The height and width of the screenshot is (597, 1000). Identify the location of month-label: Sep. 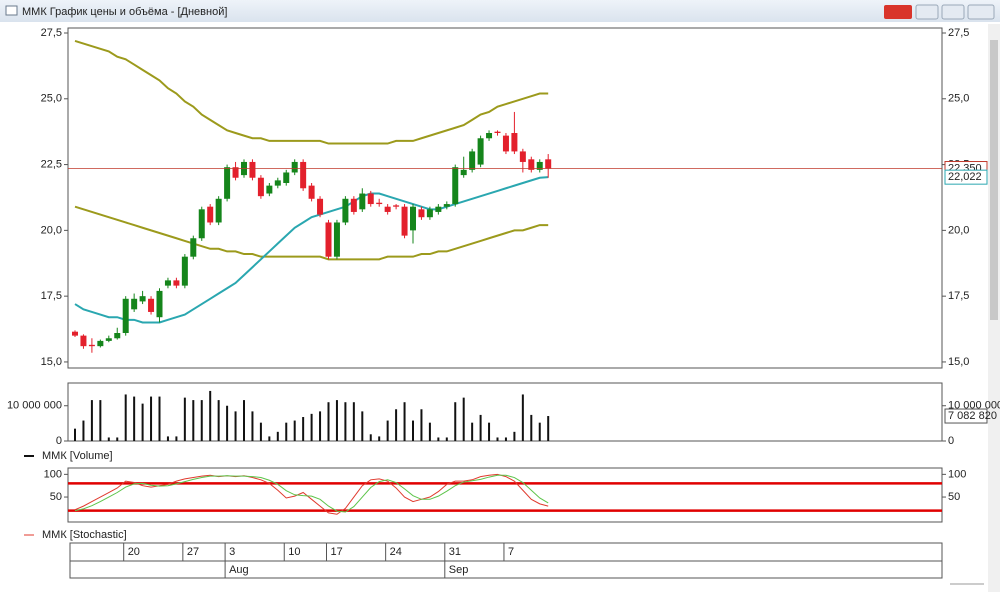
(459, 570).